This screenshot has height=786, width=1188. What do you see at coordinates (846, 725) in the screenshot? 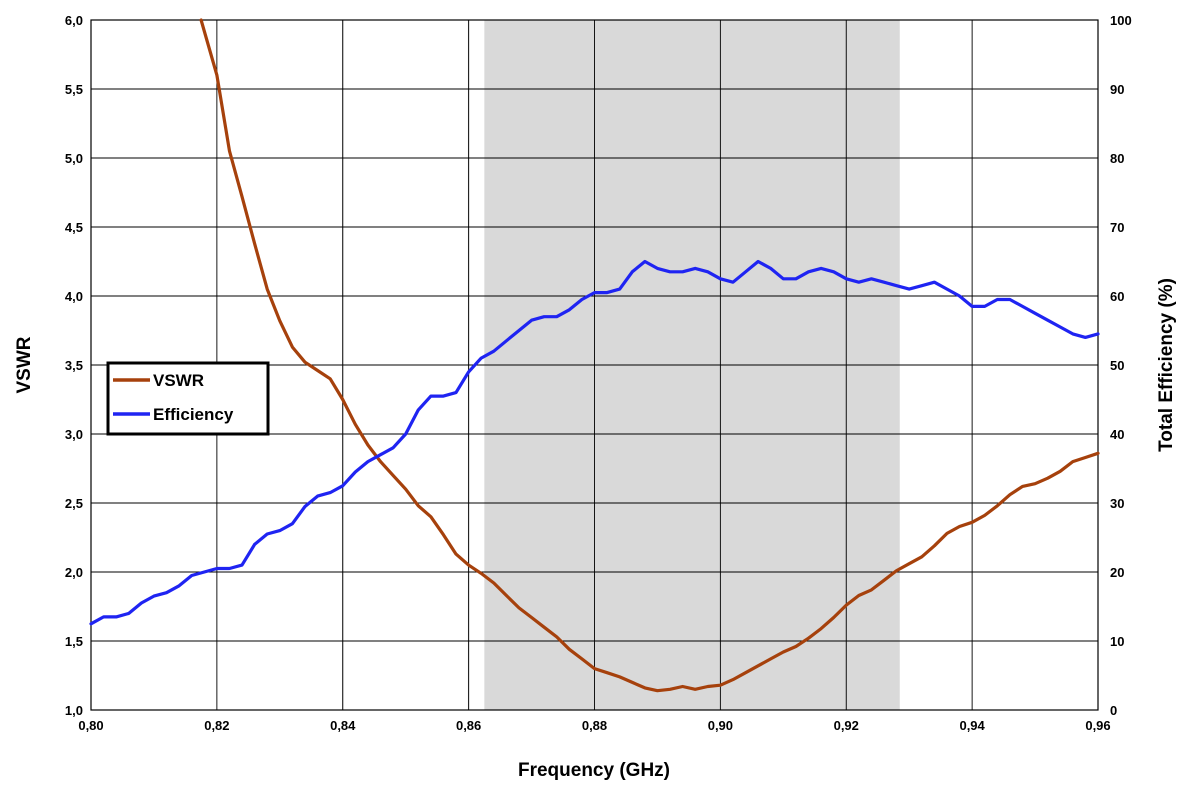
I see `x-tick-label: 0,92` at bounding box center [846, 725].